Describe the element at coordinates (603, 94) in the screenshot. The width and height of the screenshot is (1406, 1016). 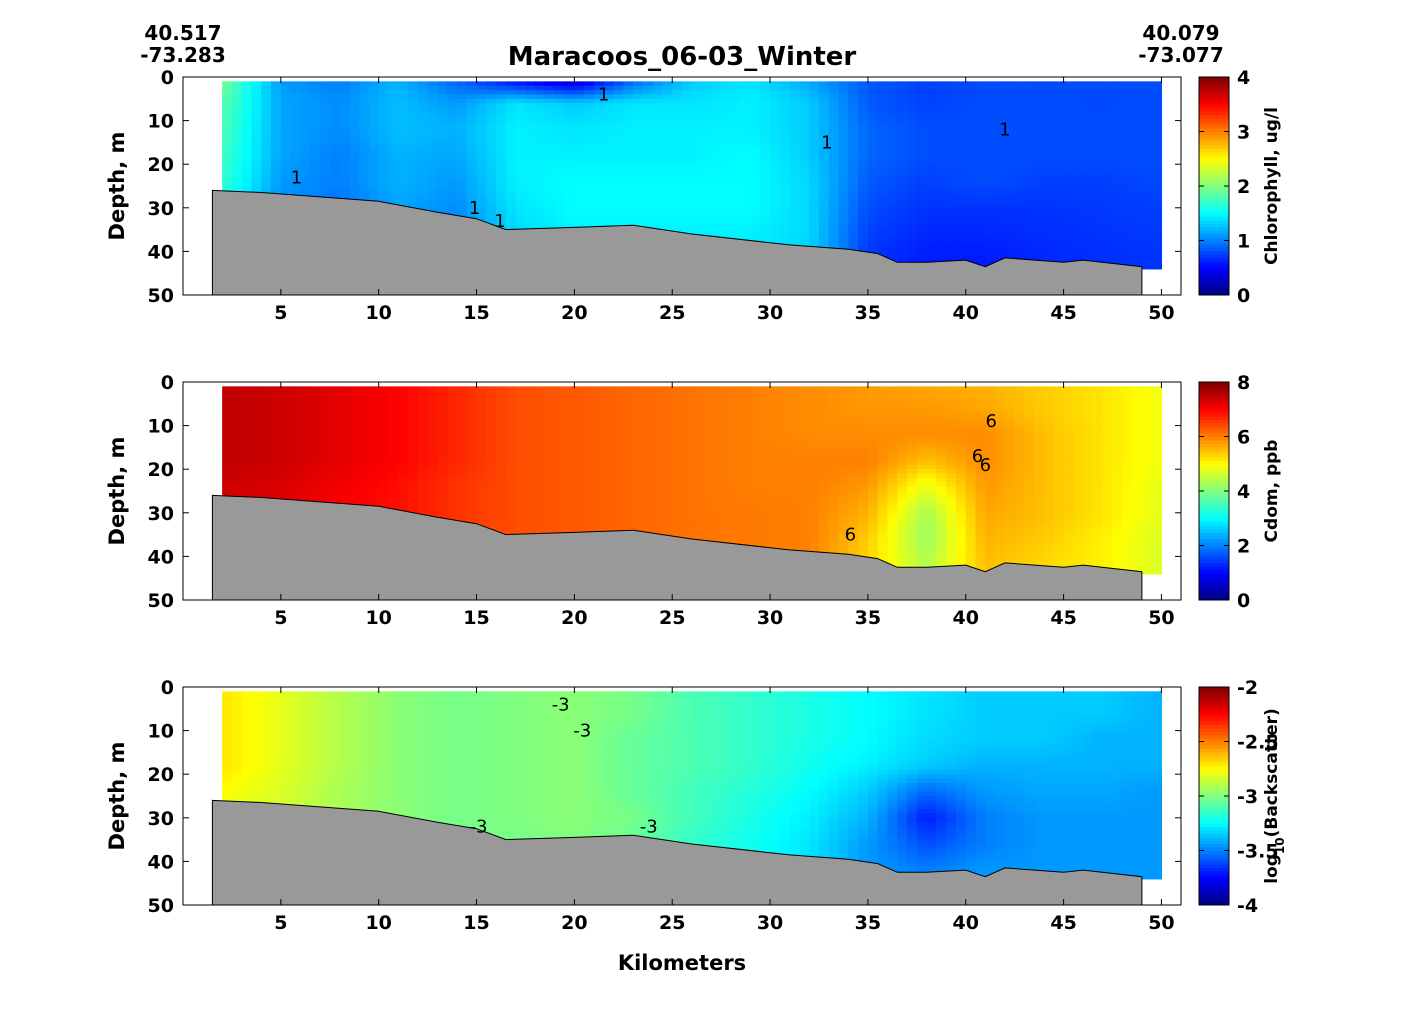
I see `contour-label: 1` at that location.